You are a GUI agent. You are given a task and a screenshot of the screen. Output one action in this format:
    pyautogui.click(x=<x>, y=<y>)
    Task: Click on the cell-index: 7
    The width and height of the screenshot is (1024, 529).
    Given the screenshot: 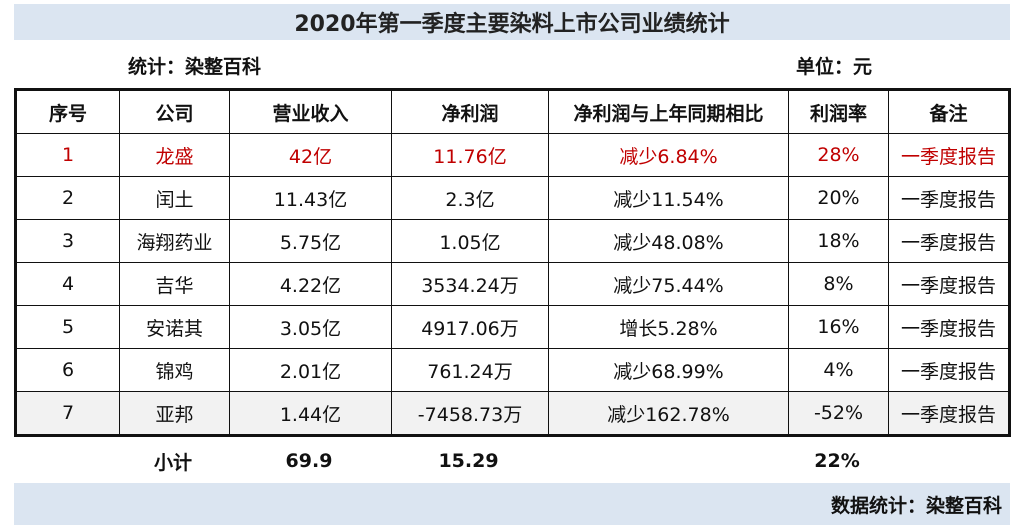 What is the action you would take?
    pyautogui.click(x=67, y=413)
    